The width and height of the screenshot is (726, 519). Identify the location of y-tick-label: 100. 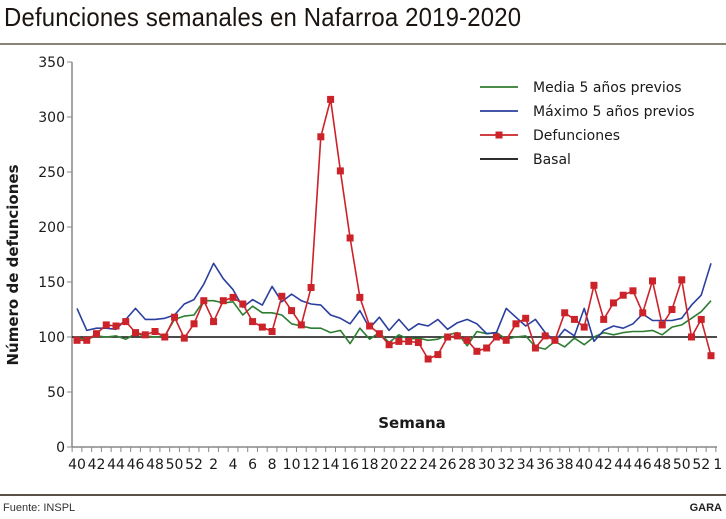
(51, 338).